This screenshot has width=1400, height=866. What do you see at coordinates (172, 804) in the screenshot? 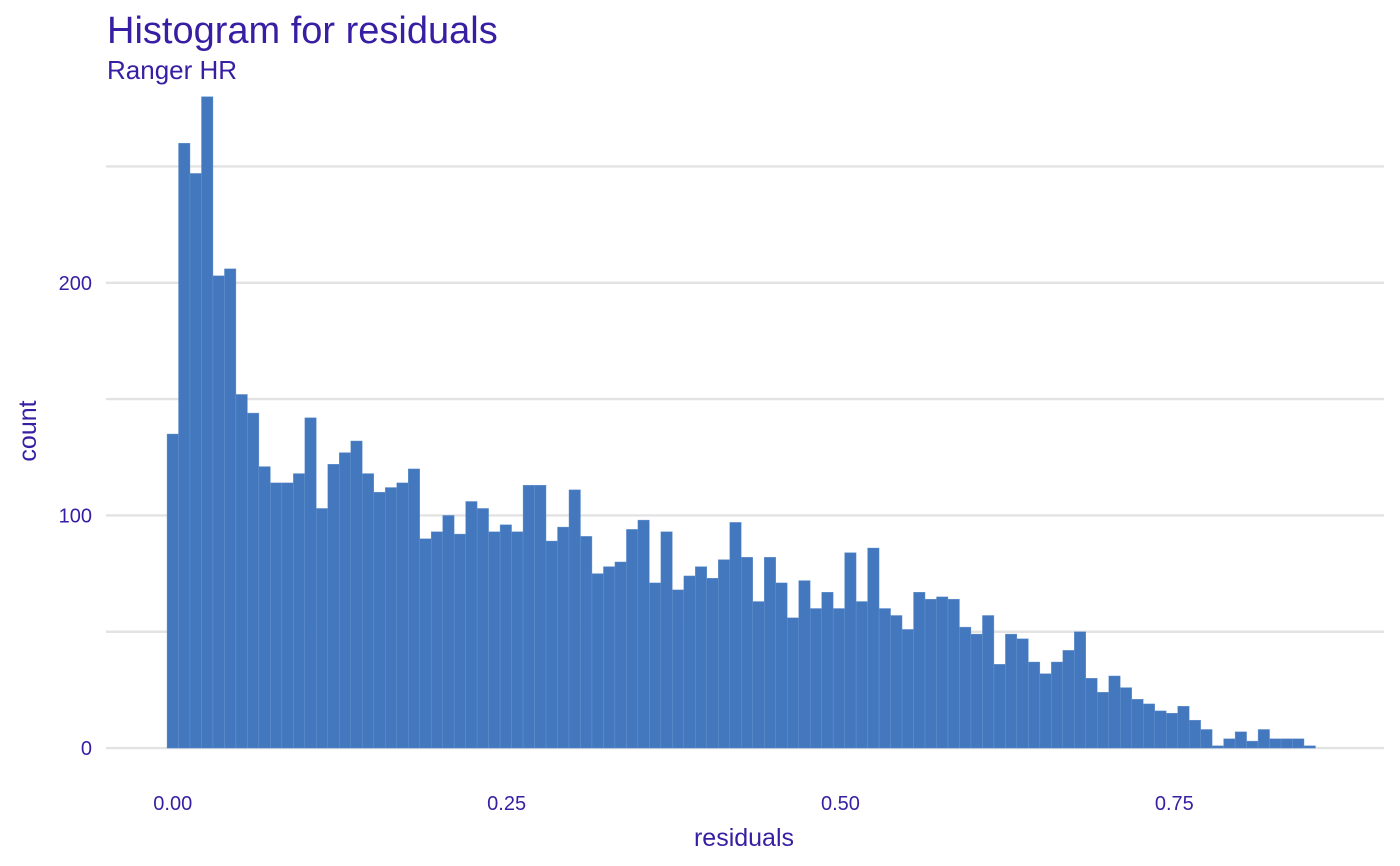
I see `x-tick-label: 0.00` at bounding box center [172, 804].